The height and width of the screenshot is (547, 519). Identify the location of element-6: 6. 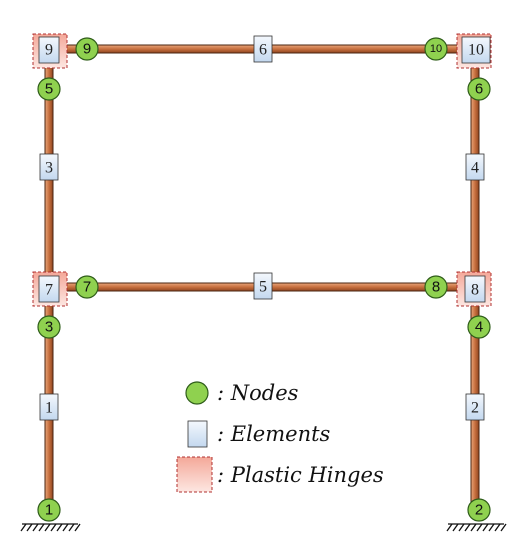
(263, 49).